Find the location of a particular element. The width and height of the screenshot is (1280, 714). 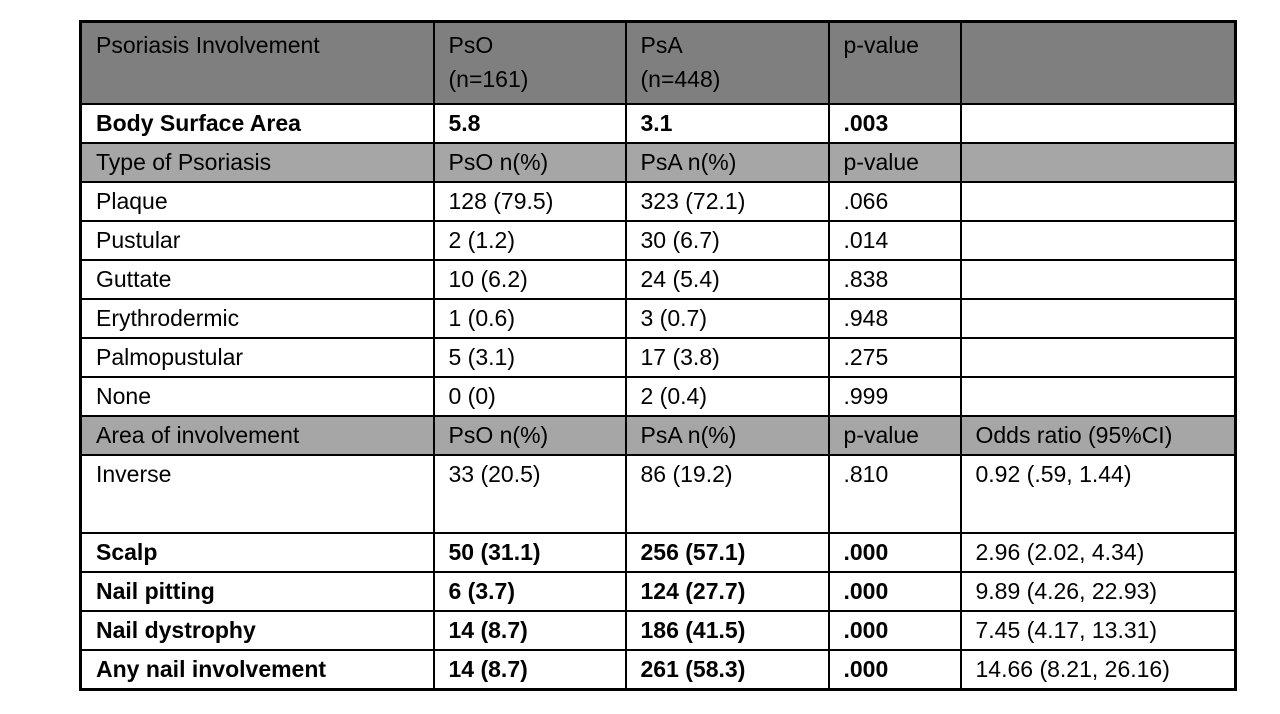

header-cell-pso: PsO (n=161) is located at coordinates (529, 62).